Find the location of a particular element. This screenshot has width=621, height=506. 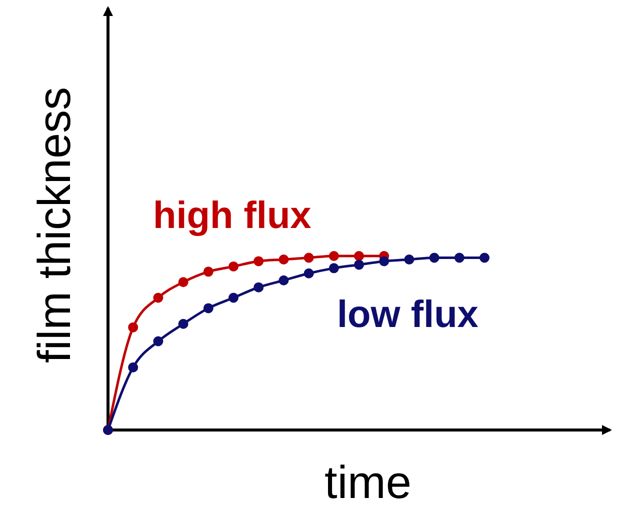

series-label: low flux is located at coordinates (407, 315).